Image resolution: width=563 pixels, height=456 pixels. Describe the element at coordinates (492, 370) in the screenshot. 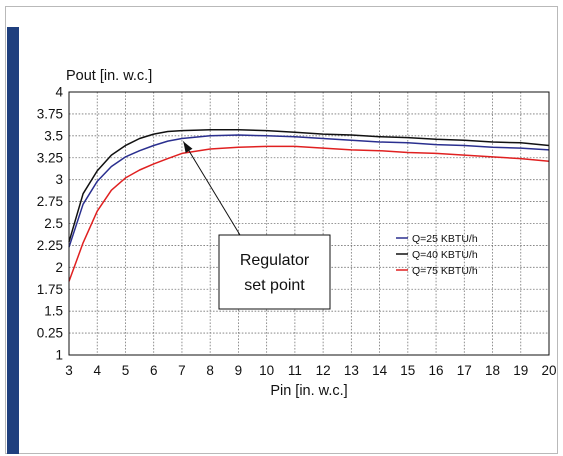

I see `x-tick-label: 18` at that location.